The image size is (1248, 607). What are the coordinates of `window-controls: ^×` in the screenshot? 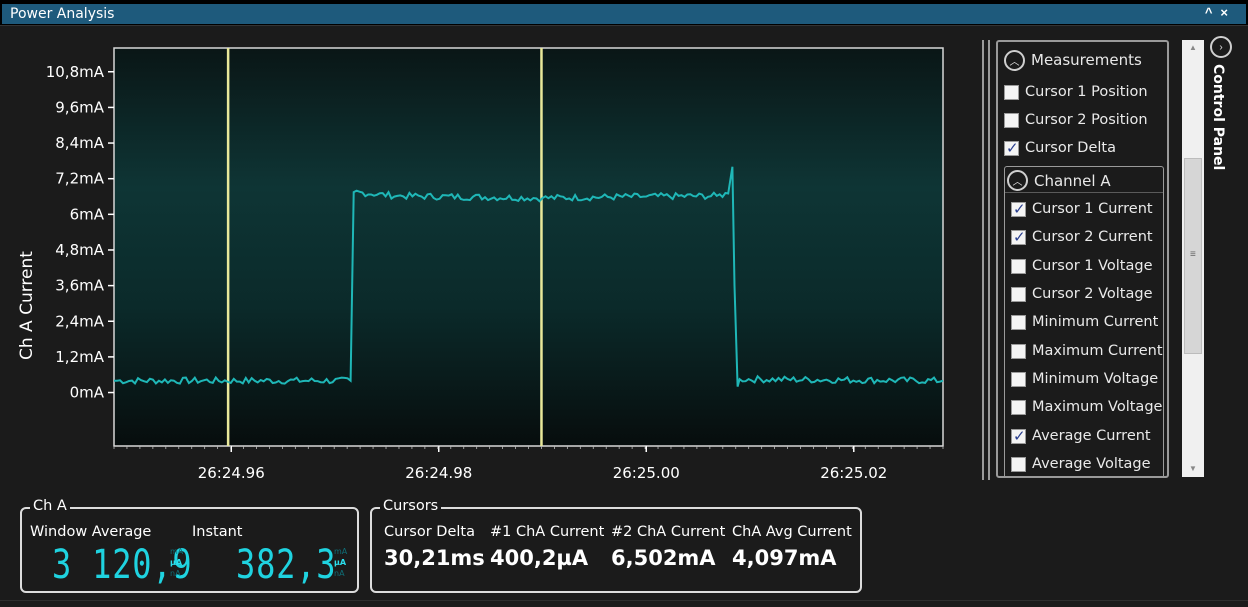 It's located at (1220, 12).